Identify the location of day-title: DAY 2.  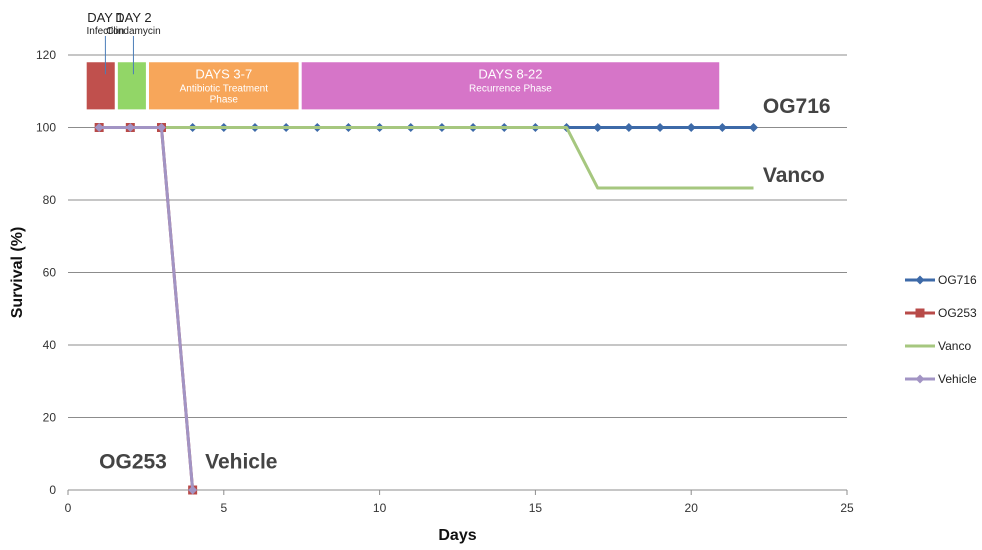
(133, 17).